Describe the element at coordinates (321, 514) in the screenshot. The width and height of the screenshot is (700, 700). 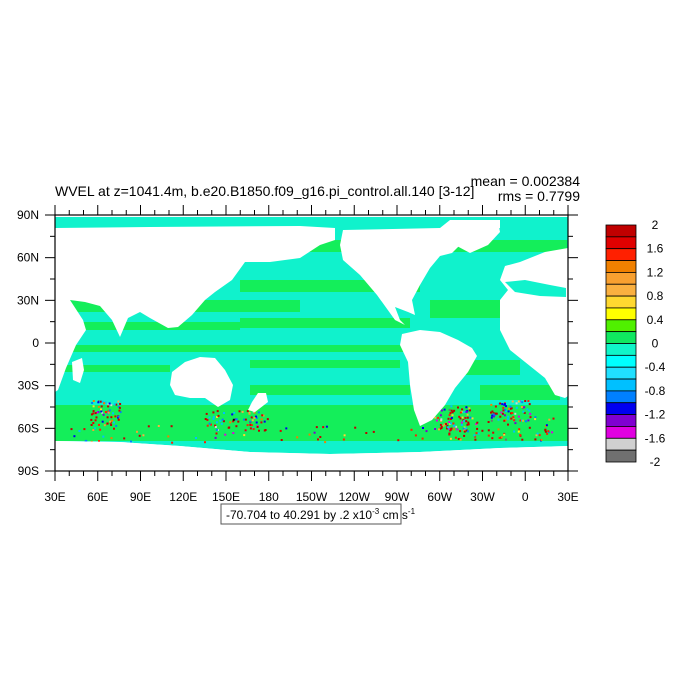
I see `range-label: -70.704 to 40.291 by .2 x10-3 cm s-1` at that location.